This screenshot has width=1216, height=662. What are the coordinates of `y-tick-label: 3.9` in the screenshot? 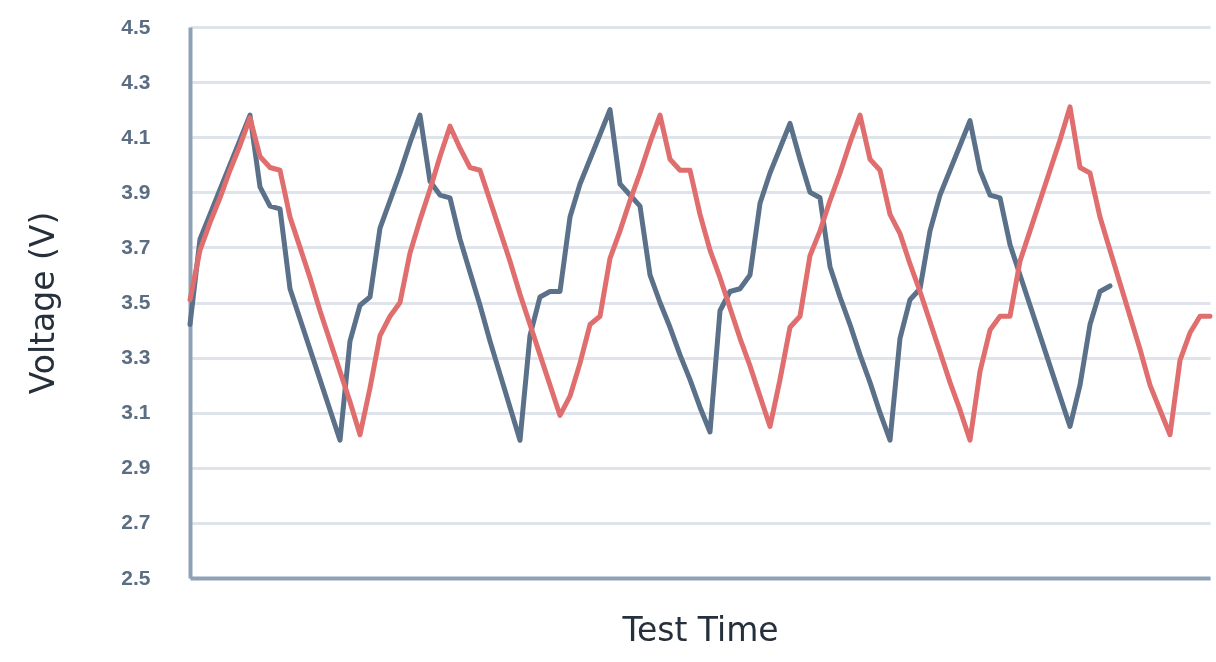 It's located at (136, 191).